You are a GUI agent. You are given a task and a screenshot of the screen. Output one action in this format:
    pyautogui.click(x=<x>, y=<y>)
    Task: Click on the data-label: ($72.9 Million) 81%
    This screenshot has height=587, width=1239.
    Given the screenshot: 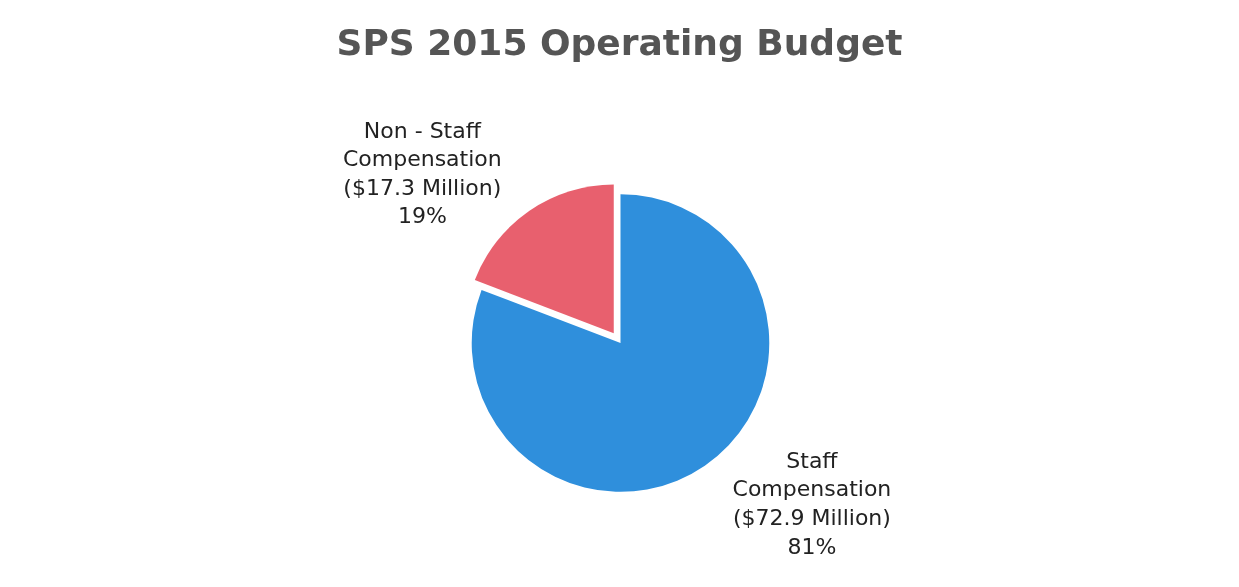 What is the action you would take?
    pyautogui.click(x=811, y=532)
    